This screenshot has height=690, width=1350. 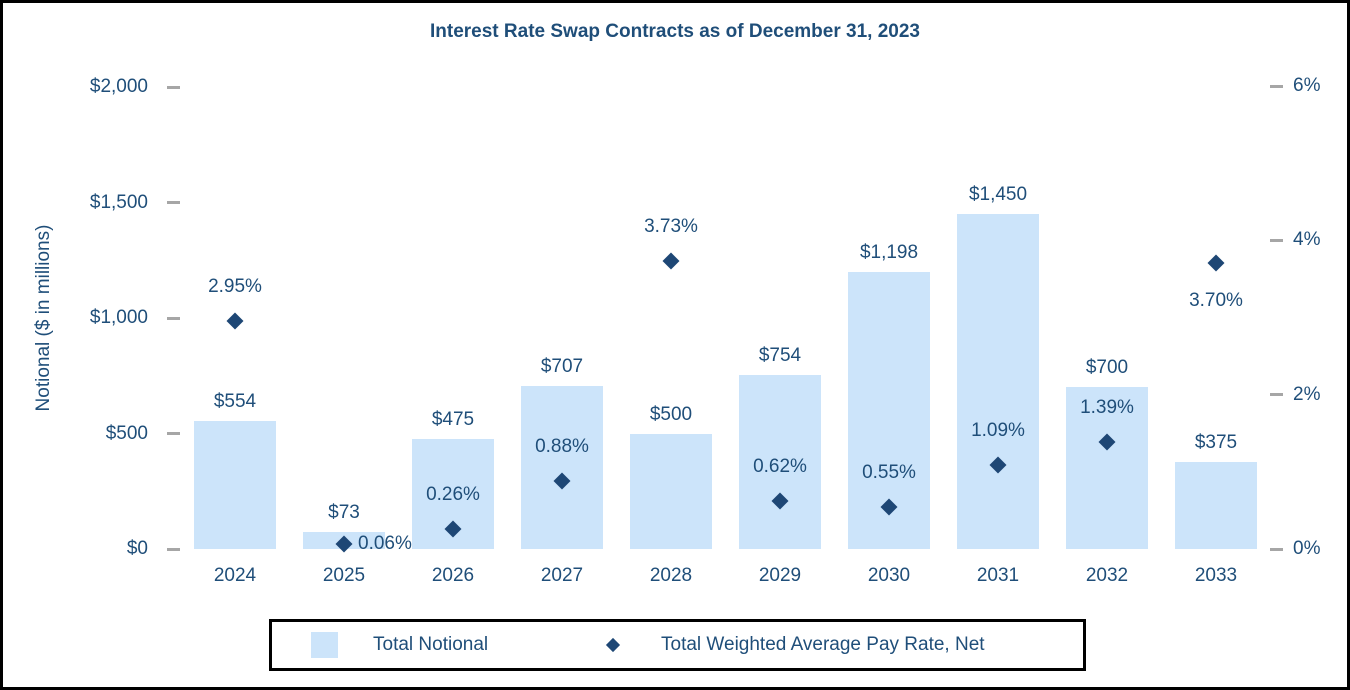 What do you see at coordinates (671, 414) in the screenshot?
I see `bar-value-label: $500` at bounding box center [671, 414].